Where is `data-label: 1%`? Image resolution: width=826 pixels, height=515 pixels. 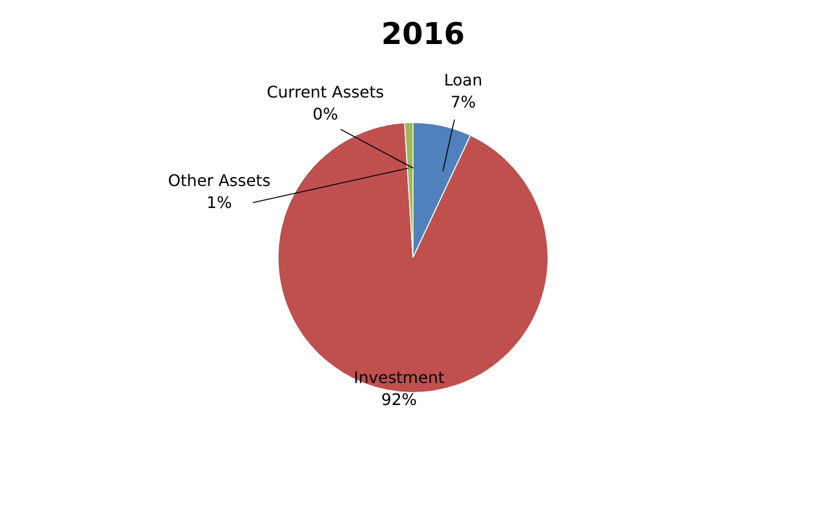 data-label: 1% is located at coordinates (219, 202).